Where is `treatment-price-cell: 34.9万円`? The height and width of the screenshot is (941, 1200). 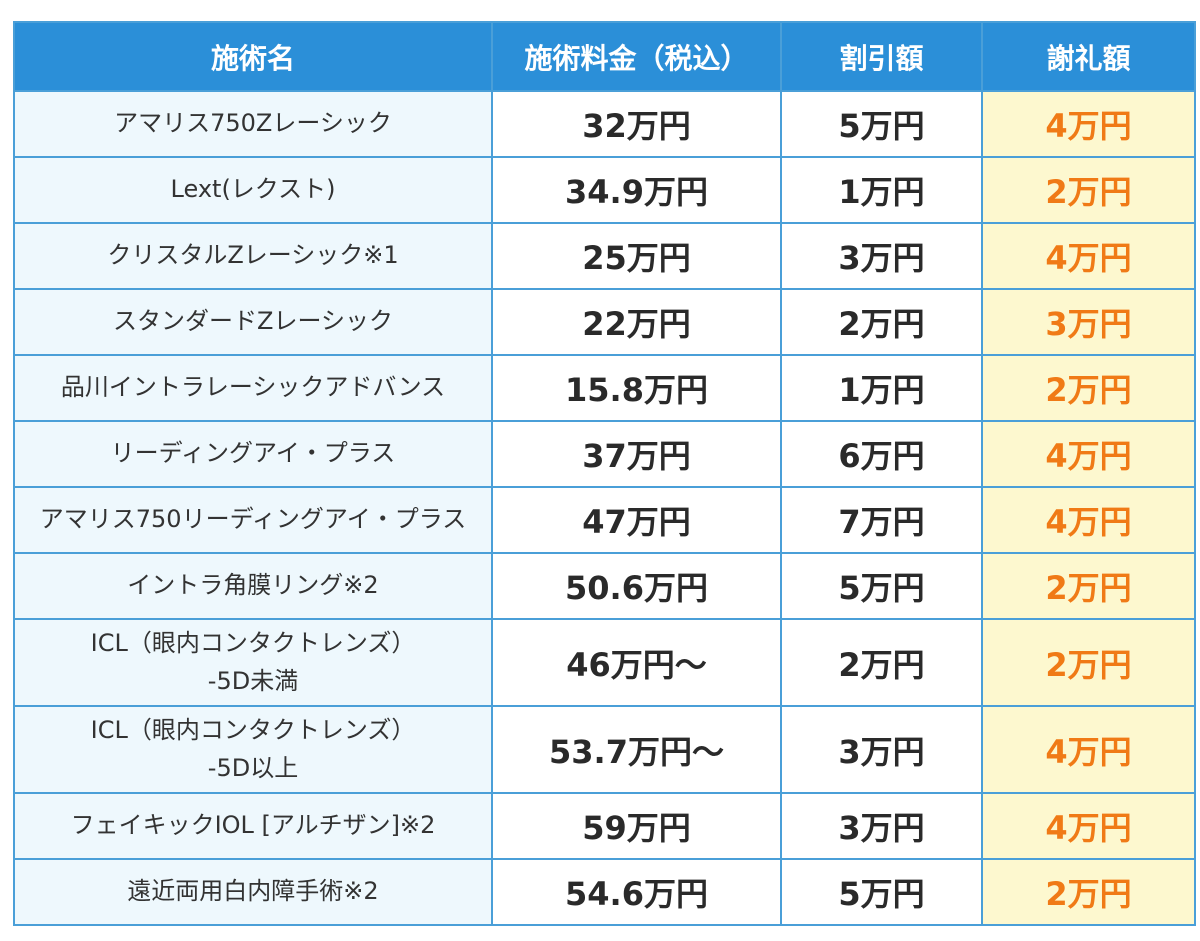 treatment-price-cell: 34.9万円 is located at coordinates (636, 190).